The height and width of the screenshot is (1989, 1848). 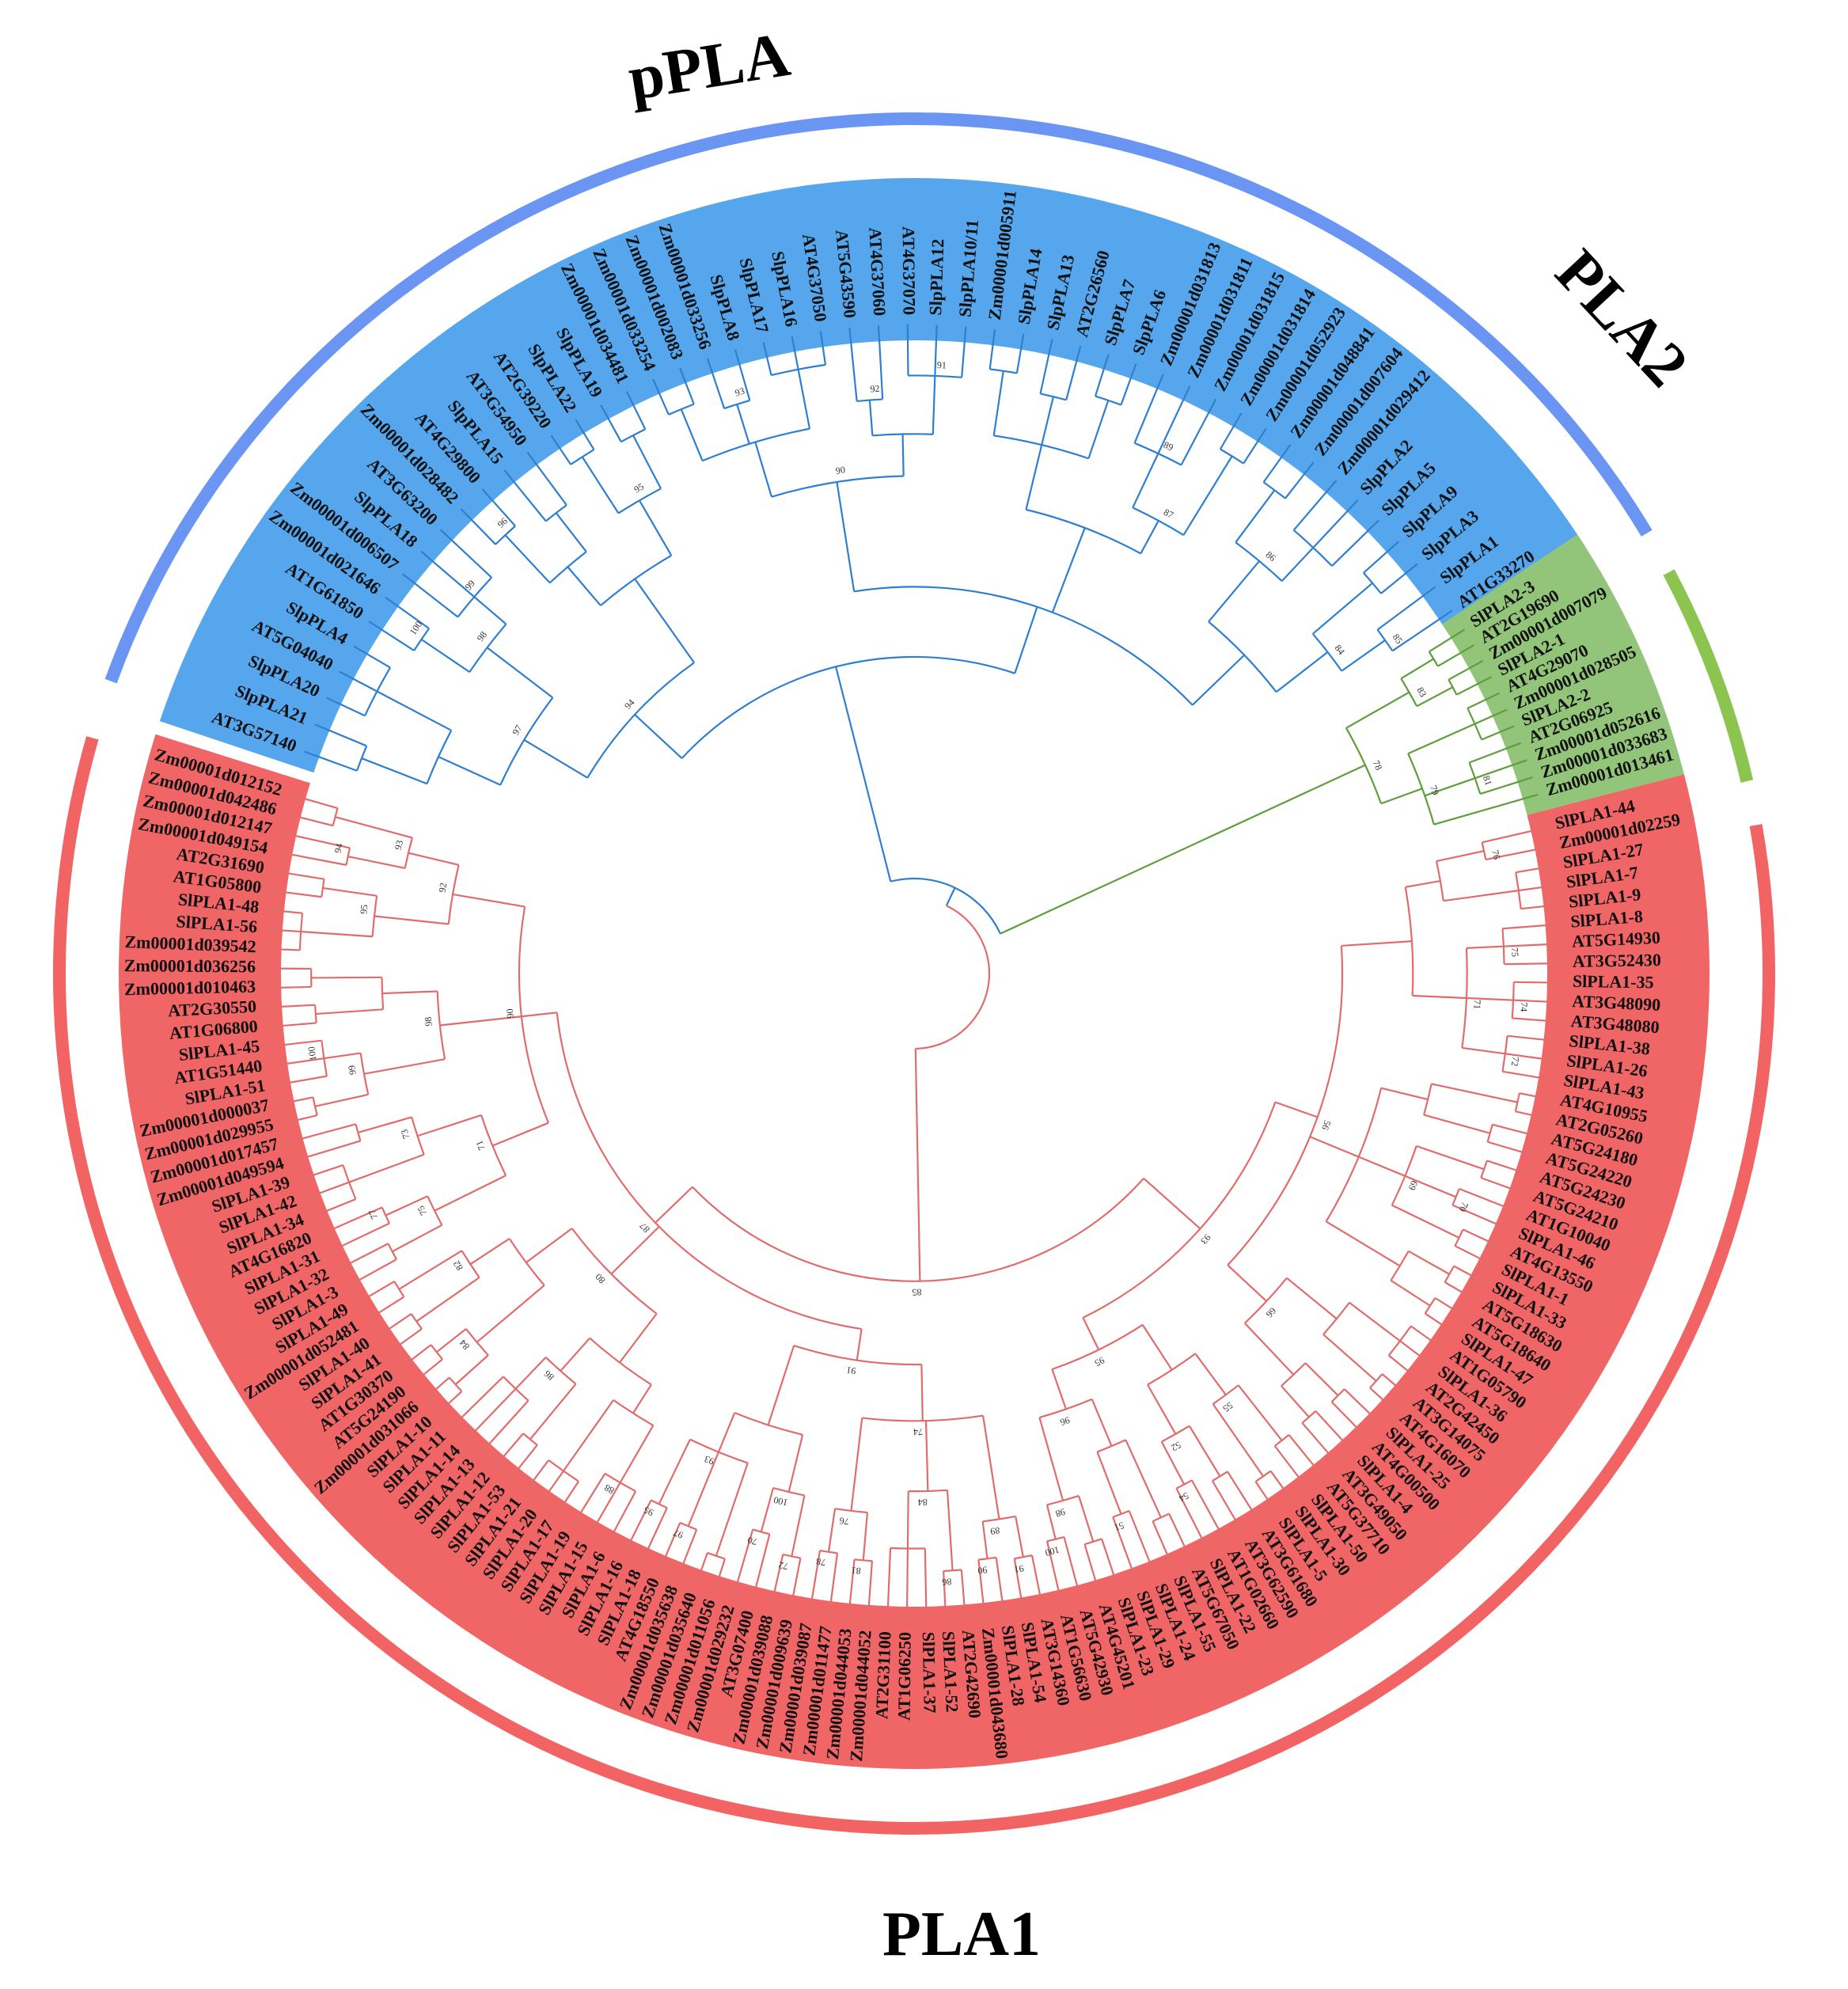 What do you see at coordinates (464, 1345) in the screenshot?
I see `bootstrap-value: 84` at bounding box center [464, 1345].